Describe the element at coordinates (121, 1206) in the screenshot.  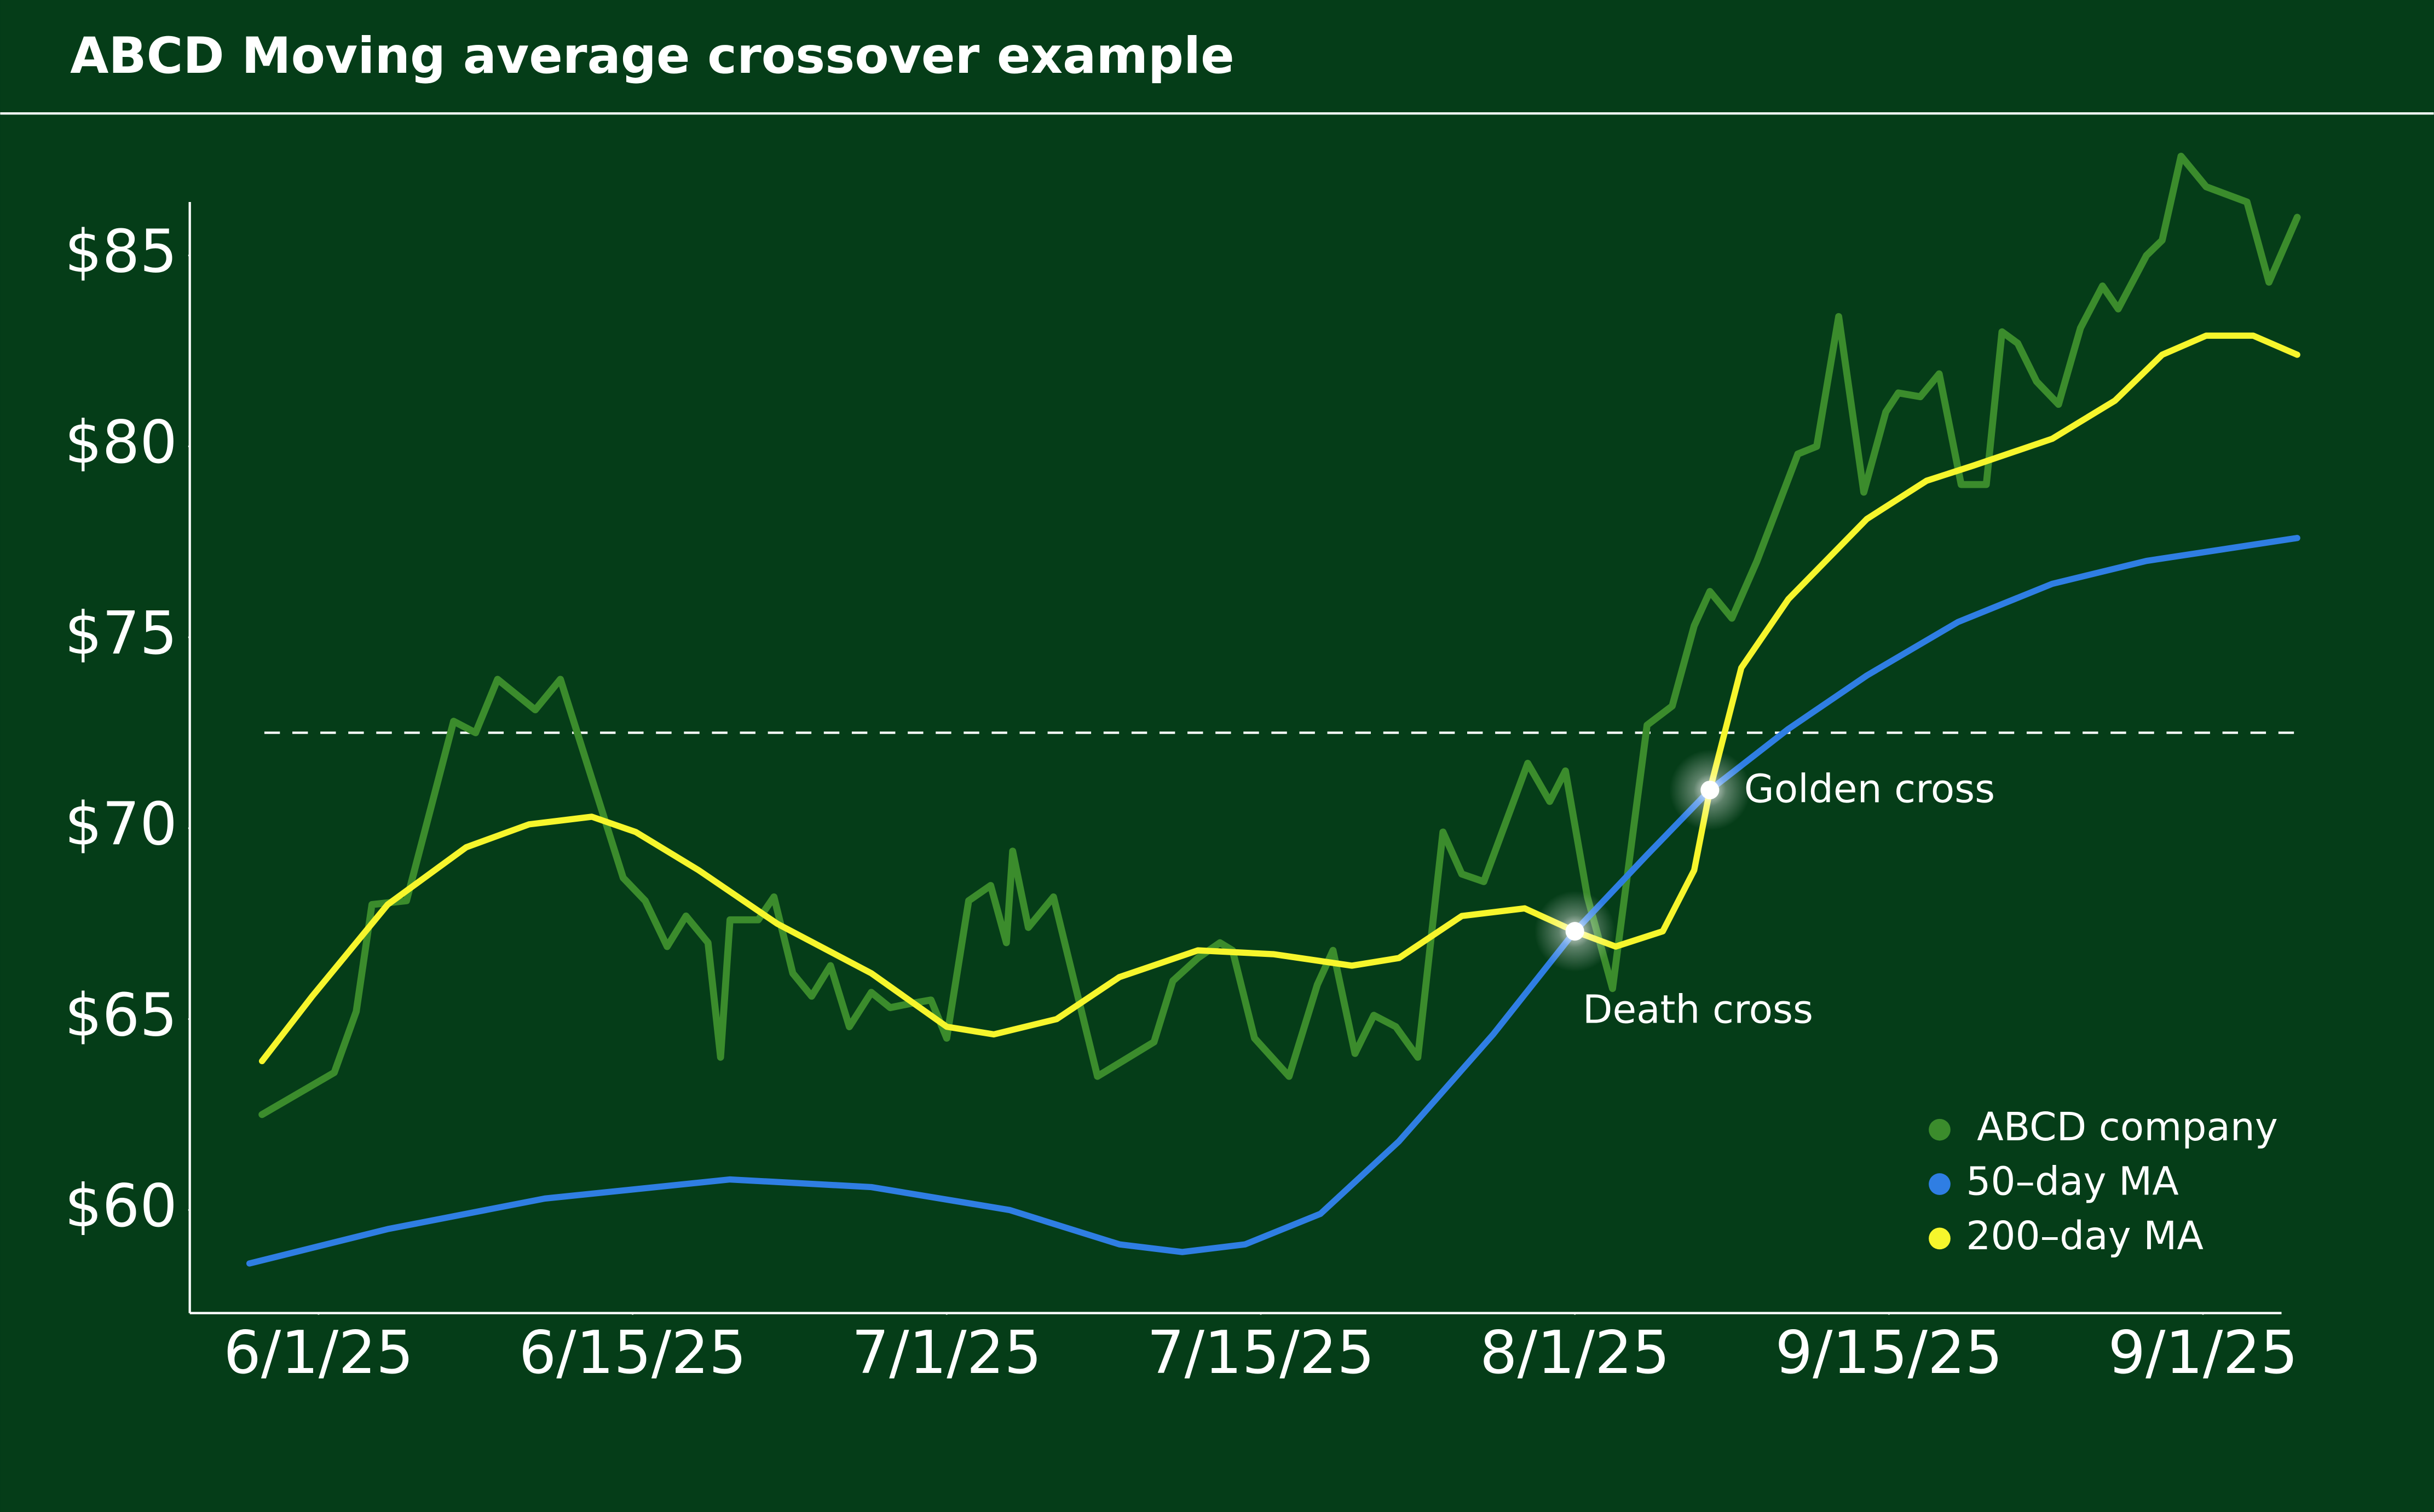
I see `y-tick-label: $60` at that location.